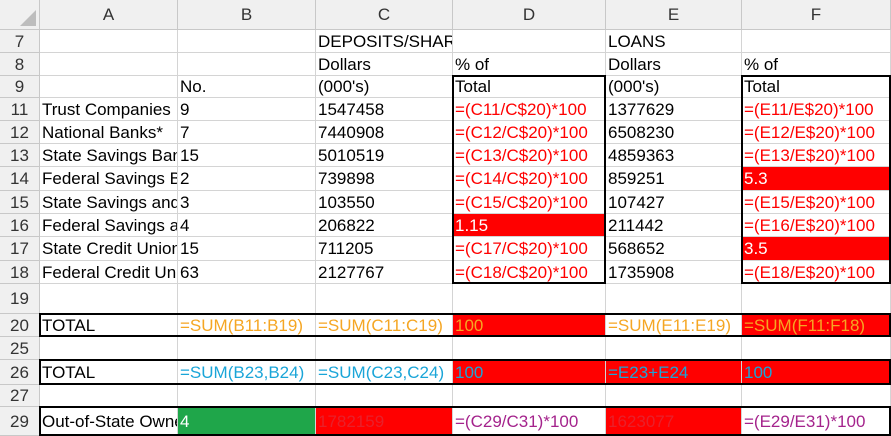 The image size is (891, 436). What do you see at coordinates (20, 109) in the screenshot?
I see `row-header-11: 11` at bounding box center [20, 109].